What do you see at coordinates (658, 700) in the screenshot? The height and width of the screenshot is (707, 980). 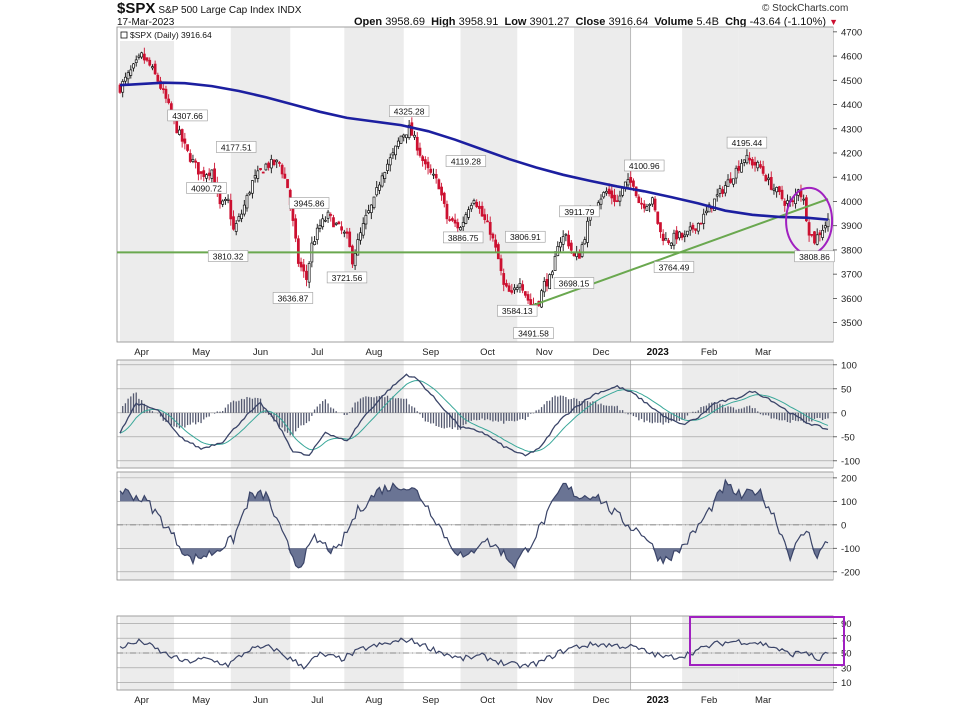 I see `x-tick-label: 2023` at bounding box center [658, 700].